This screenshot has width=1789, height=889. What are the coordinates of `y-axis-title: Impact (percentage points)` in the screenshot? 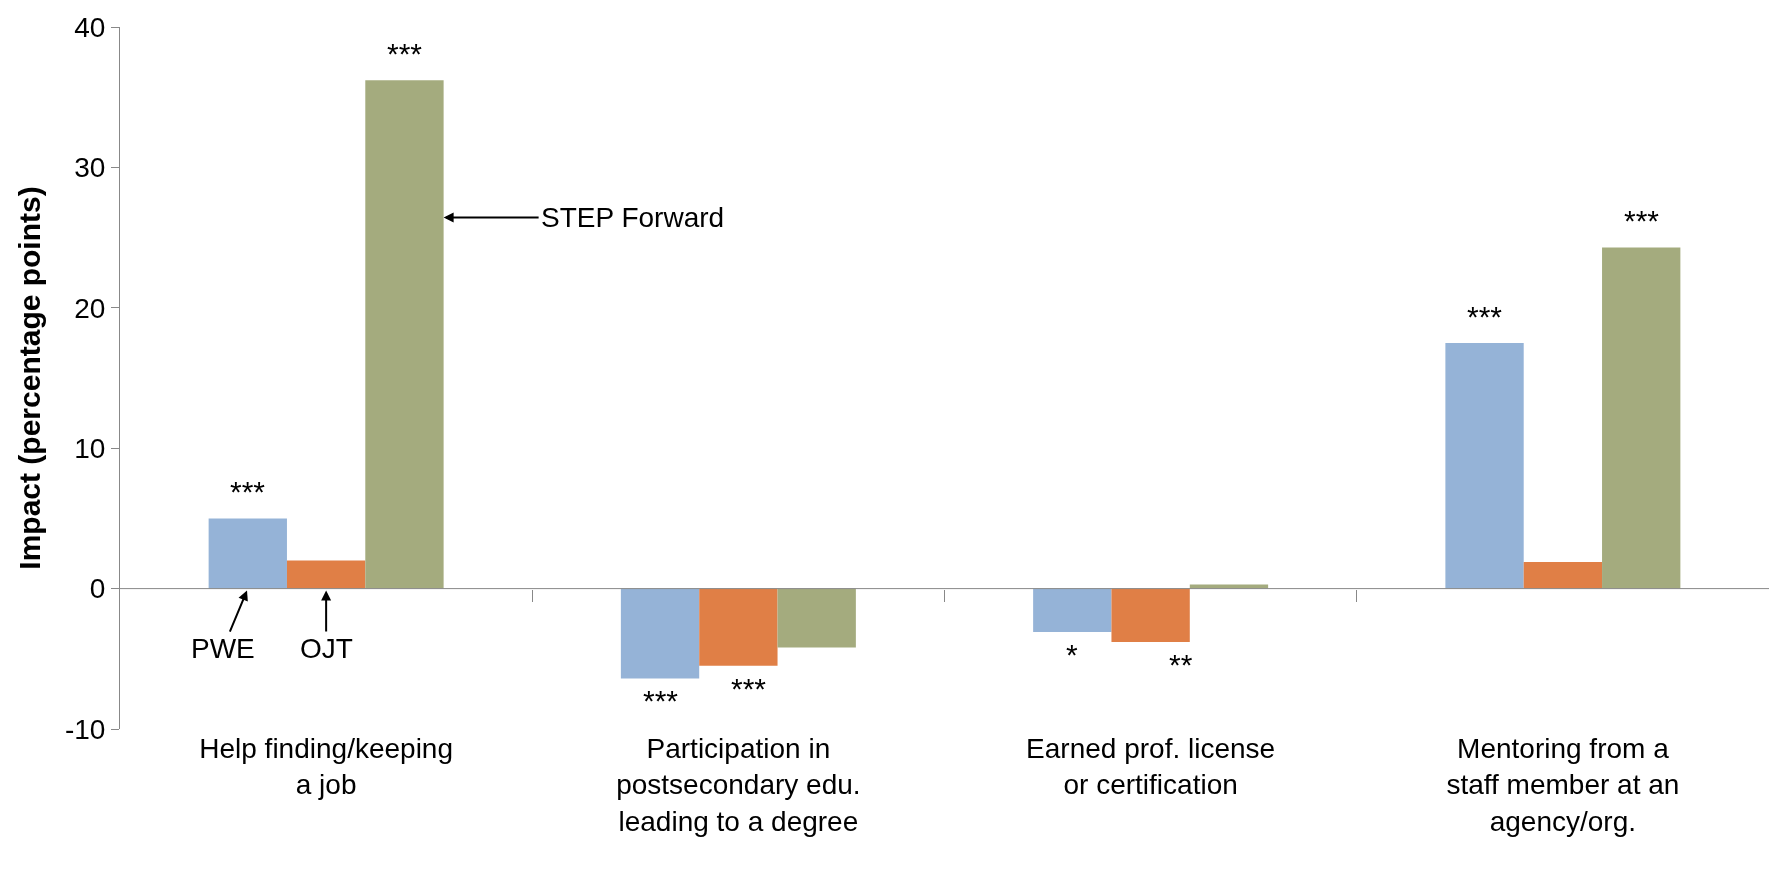 It's located at (29, 378).